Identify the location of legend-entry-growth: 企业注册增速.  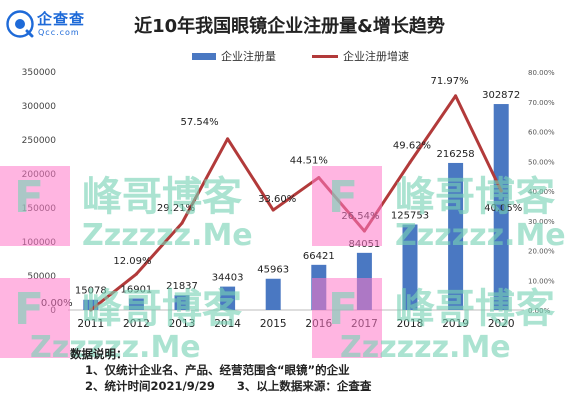
(360, 56).